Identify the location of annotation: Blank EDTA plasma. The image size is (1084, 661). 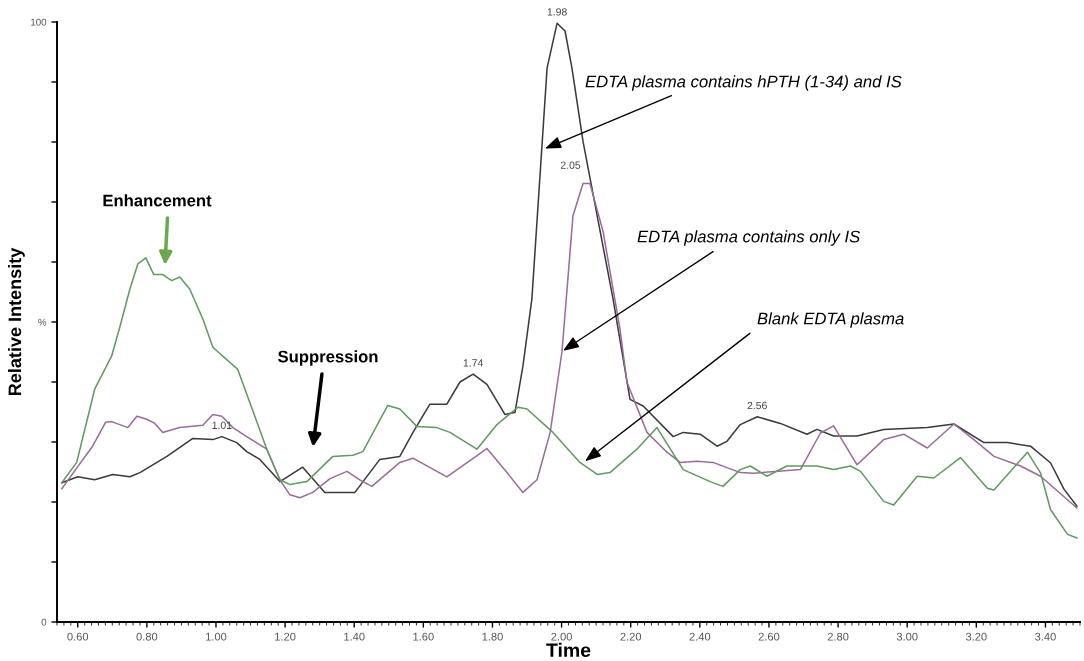
(830, 320).